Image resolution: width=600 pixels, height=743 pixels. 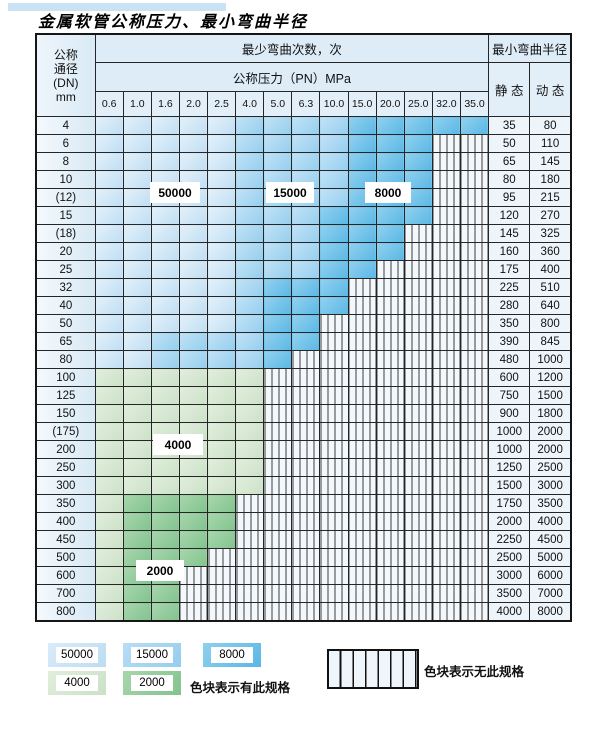 What do you see at coordinates (530, 48) in the screenshot?
I see `radius-header: 最小弯曲半径` at bounding box center [530, 48].